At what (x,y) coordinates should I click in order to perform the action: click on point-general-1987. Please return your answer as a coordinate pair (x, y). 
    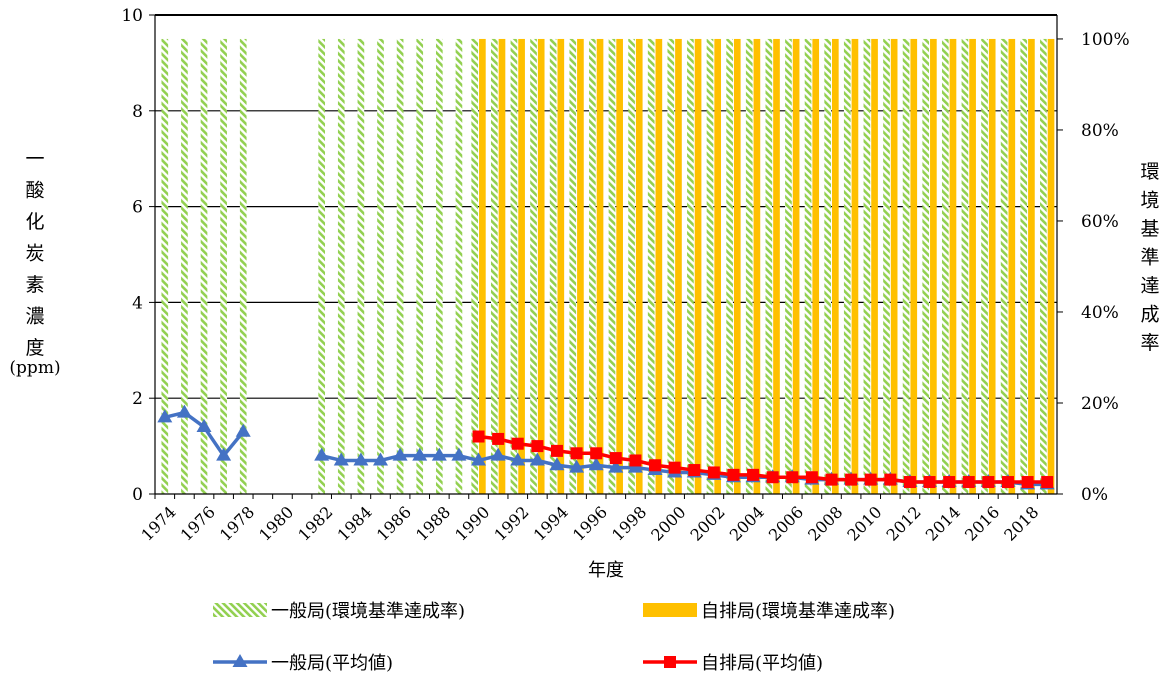
    Looking at the image, I should click on (420, 454).